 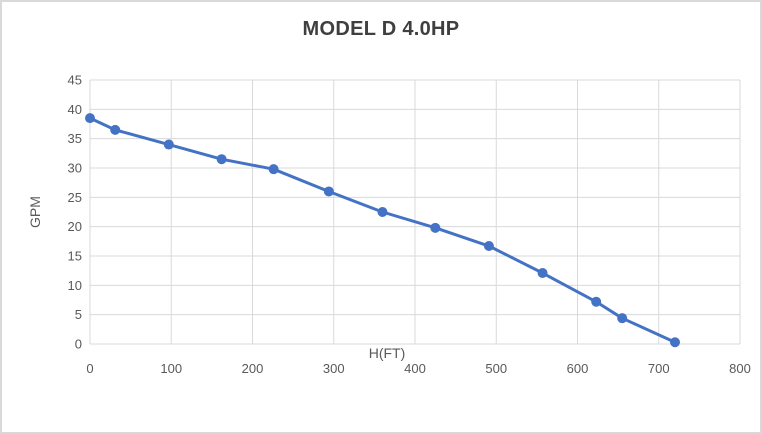 I want to click on y-tick-label: 5, so click(x=78, y=314).